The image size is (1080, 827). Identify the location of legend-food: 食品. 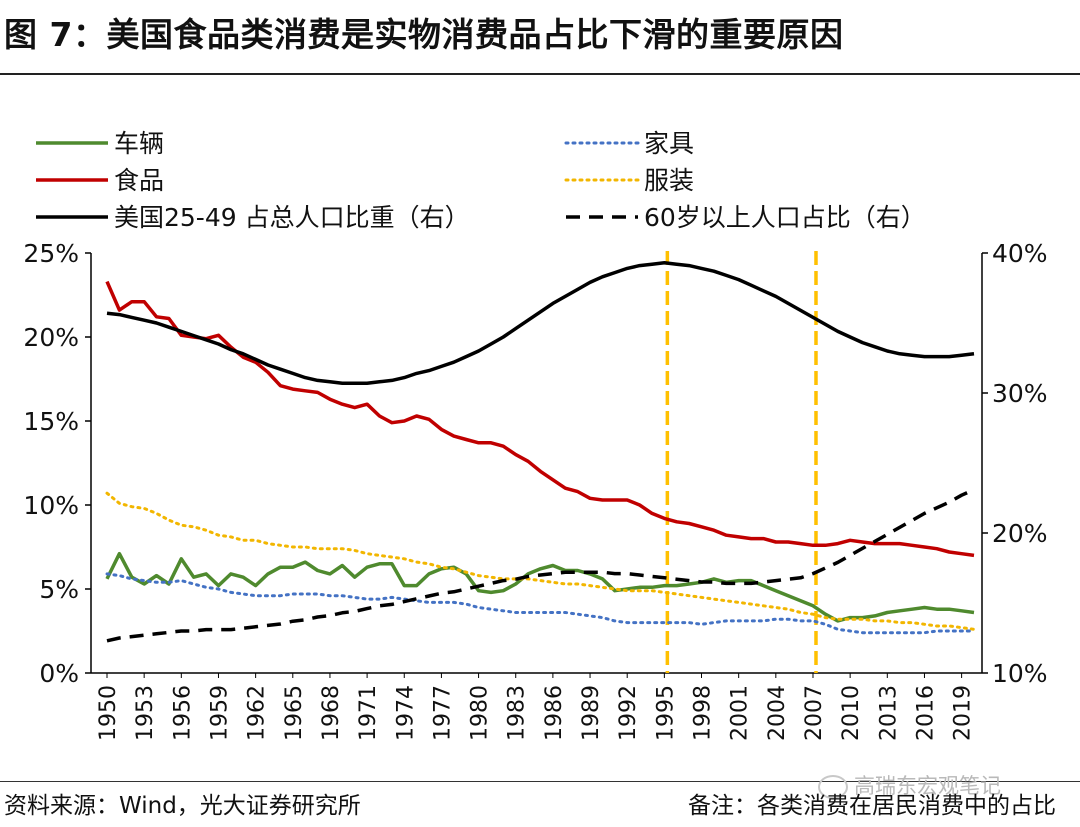
(100, 180).